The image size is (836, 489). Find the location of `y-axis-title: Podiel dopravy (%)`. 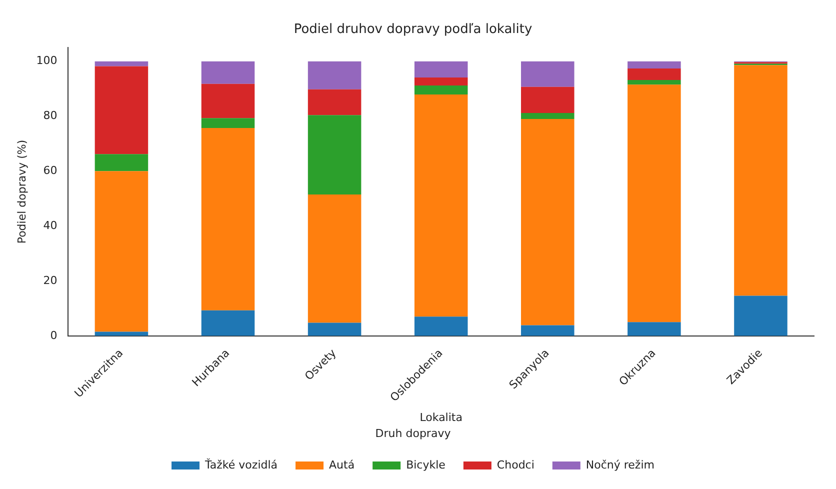

y-axis-title: Podiel dopravy (%) is located at coordinates (21, 192).